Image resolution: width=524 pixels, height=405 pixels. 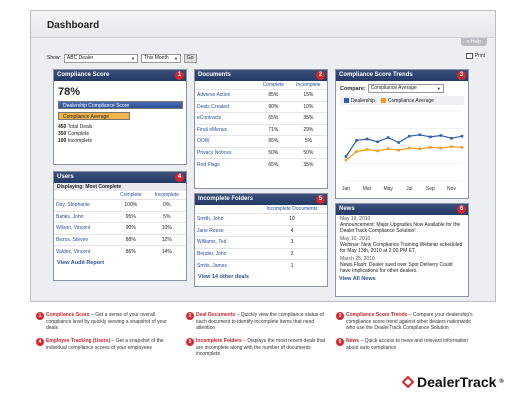 I want to click on user-complete: 100%, so click(x=131, y=205).